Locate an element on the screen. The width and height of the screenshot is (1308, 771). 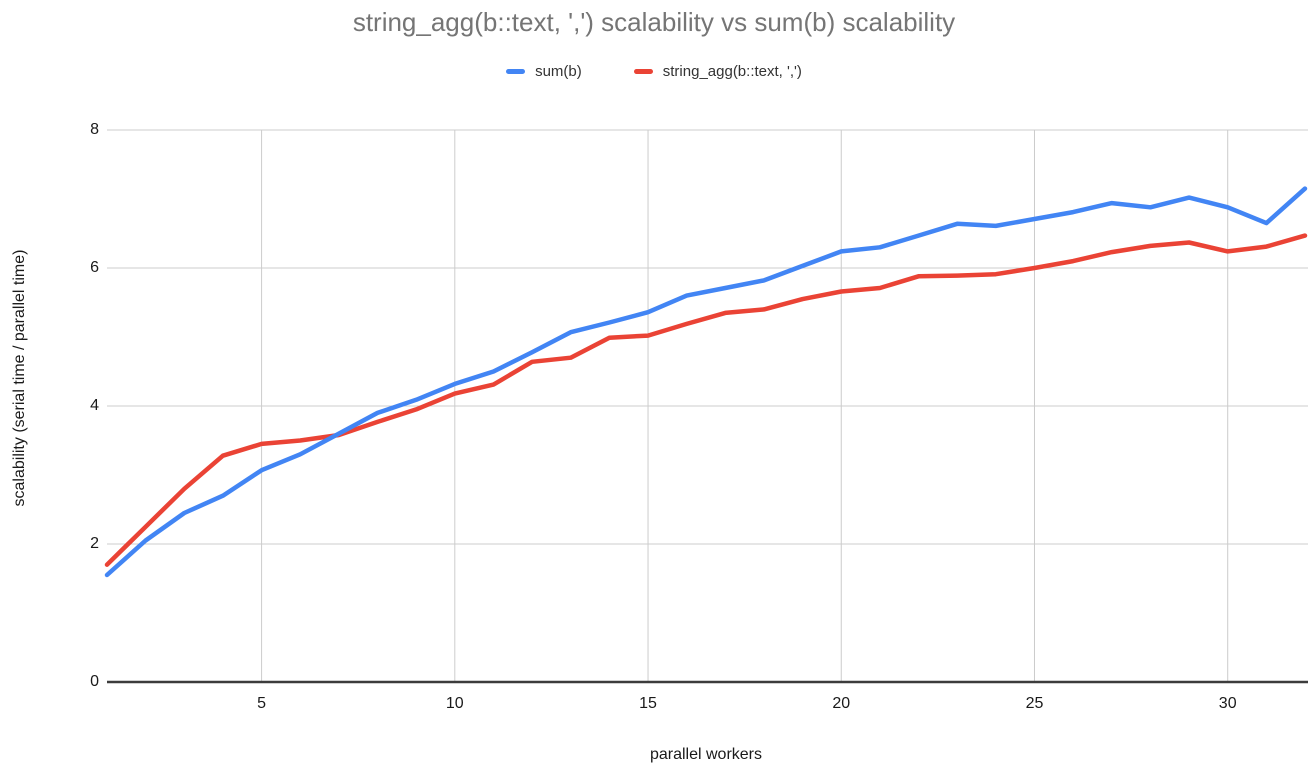
legend: sum(b) string_agg(b::text, ',') is located at coordinates (654, 71).